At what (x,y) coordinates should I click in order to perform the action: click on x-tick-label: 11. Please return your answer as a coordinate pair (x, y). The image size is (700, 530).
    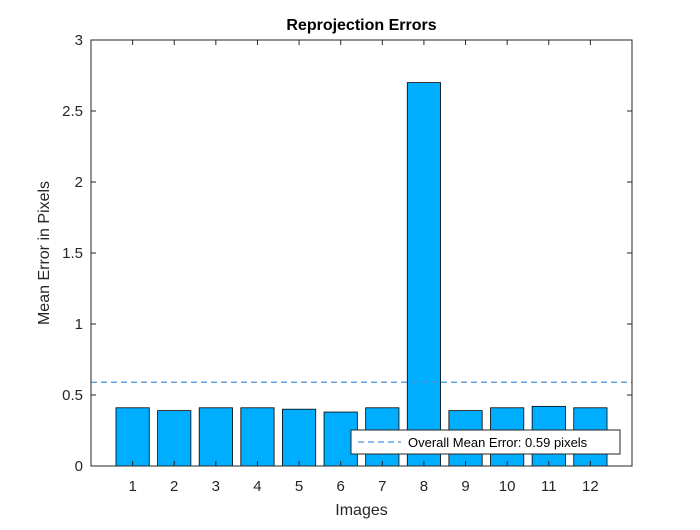
    Looking at the image, I should click on (549, 486).